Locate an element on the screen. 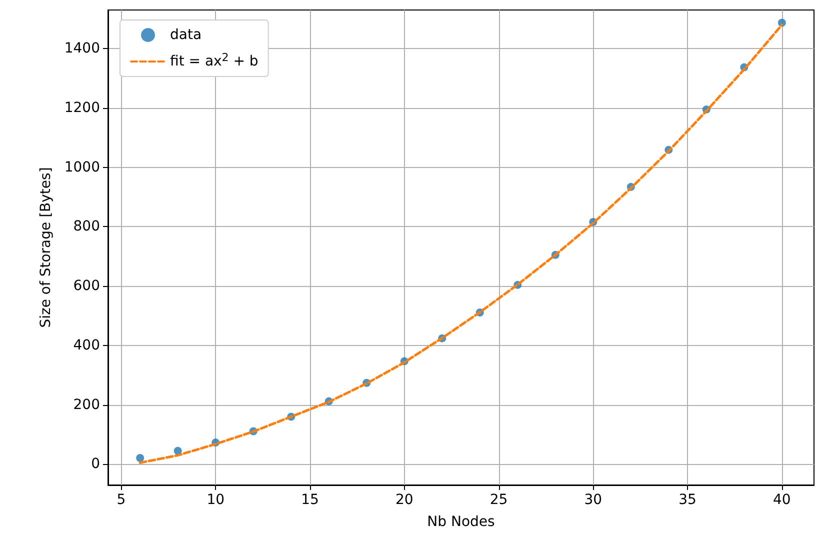 The height and width of the screenshot is (545, 824). x-tick-label: 35 is located at coordinates (687, 500).